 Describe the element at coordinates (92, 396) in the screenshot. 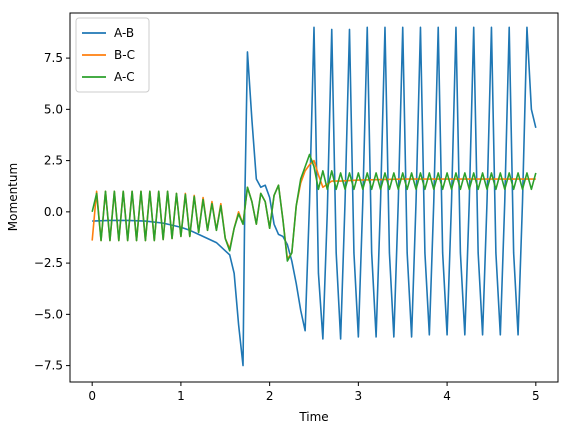

I see `x-tick-label: 0` at that location.